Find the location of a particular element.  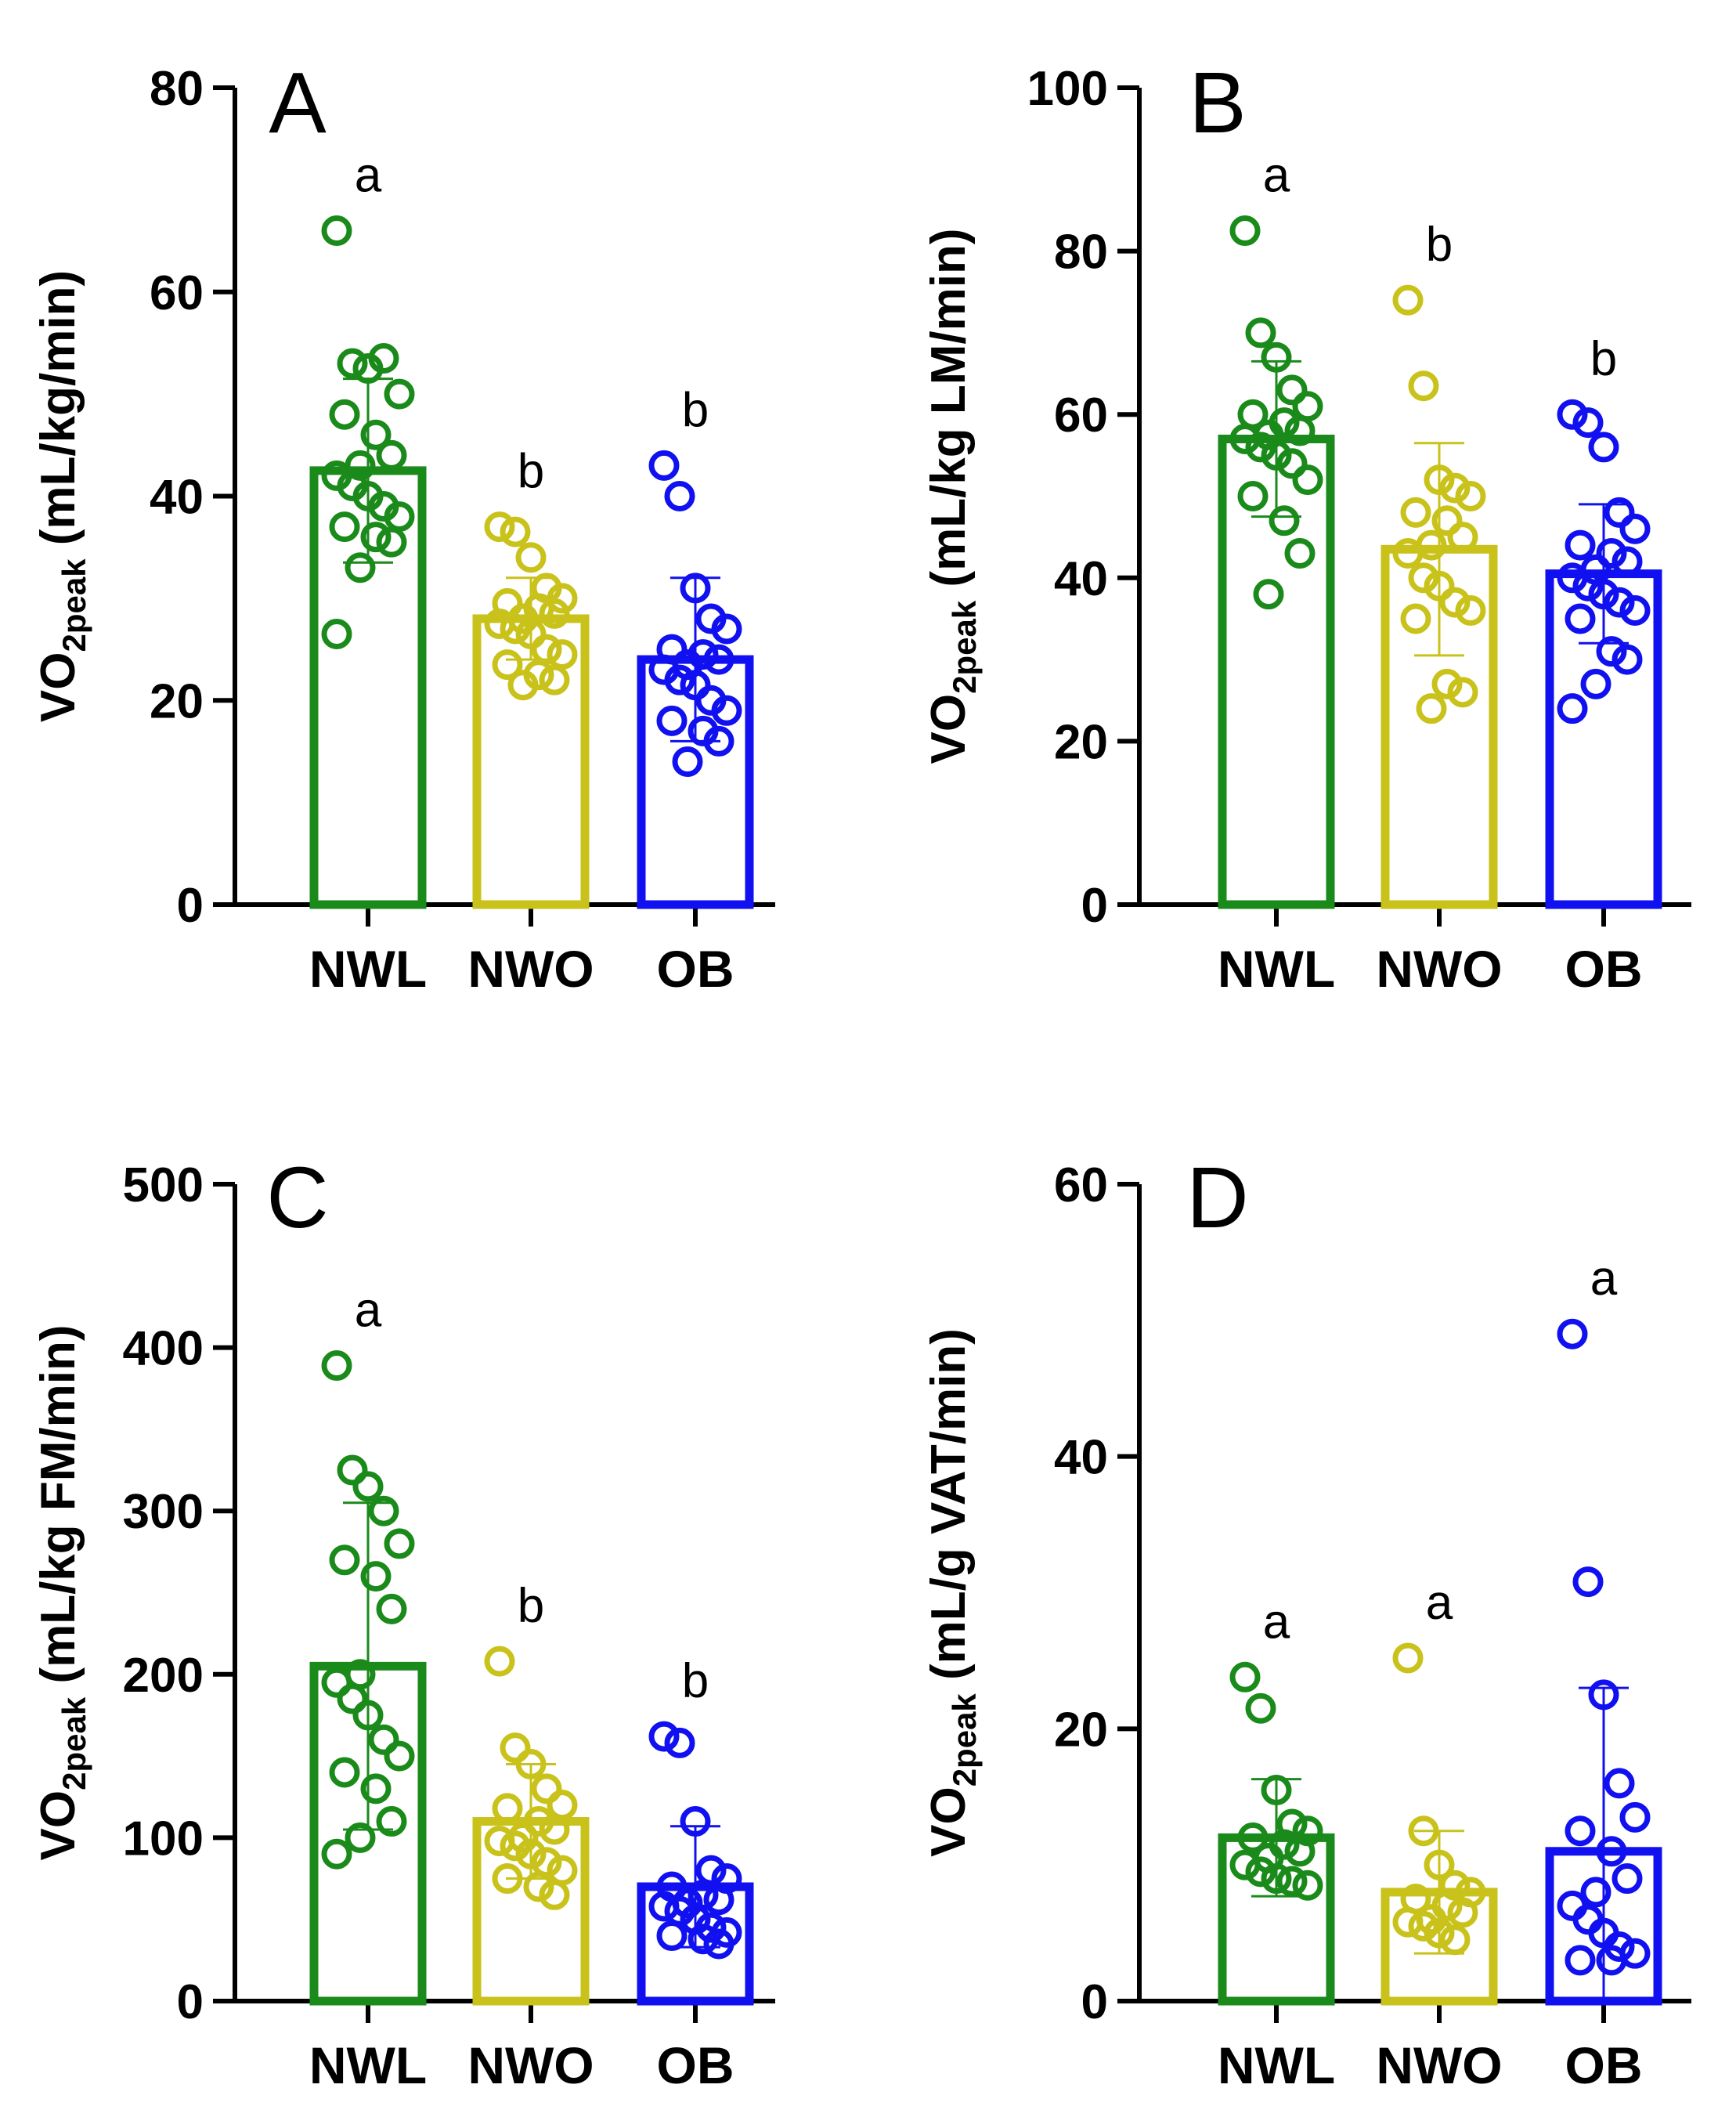

panel-letter: D is located at coordinates (1217, 1198).